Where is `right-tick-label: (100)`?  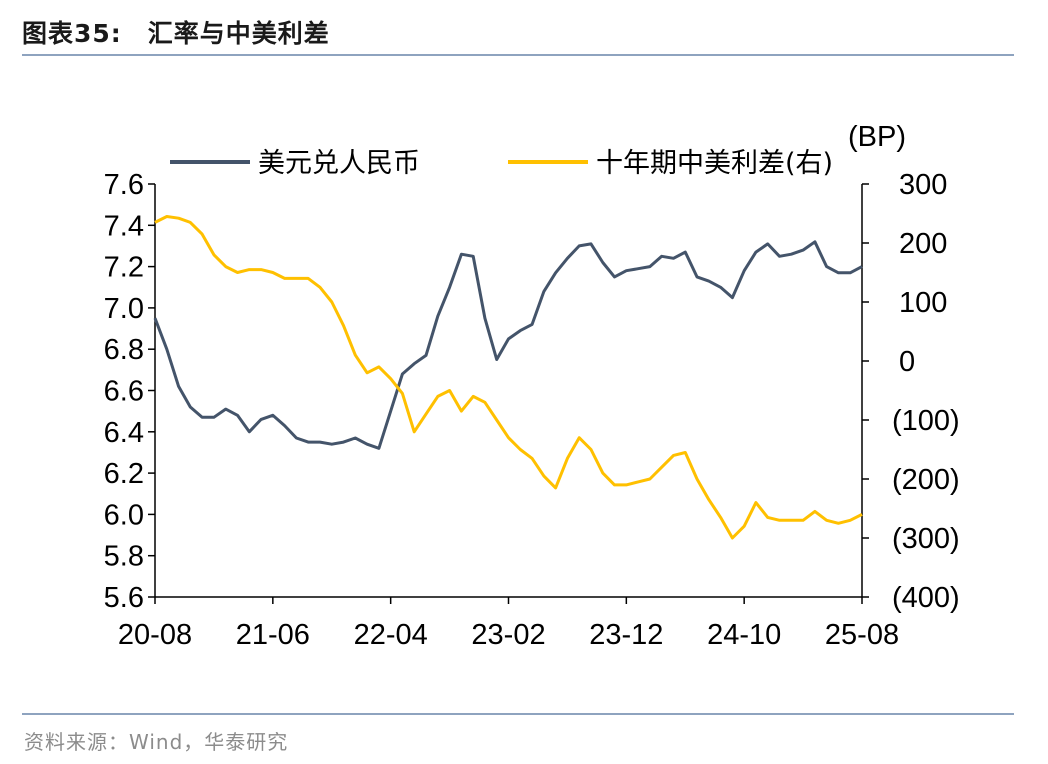
right-tick-label: (100) is located at coordinates (926, 421).